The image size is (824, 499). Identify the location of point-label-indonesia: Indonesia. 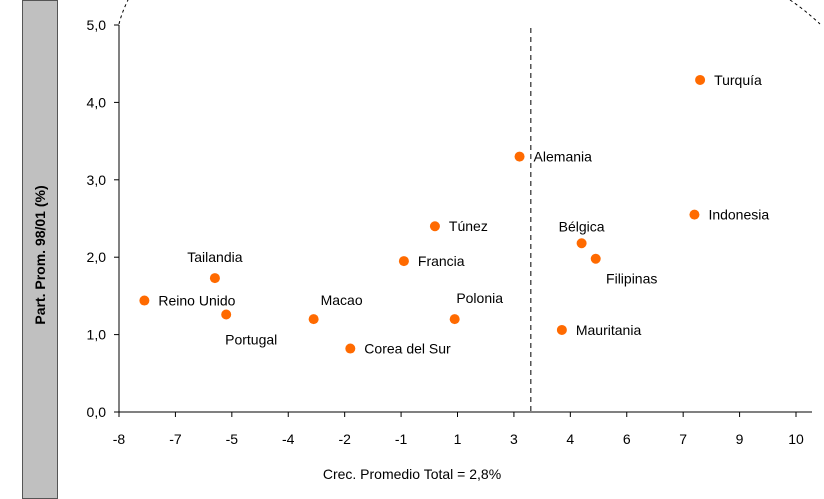
(738, 215).